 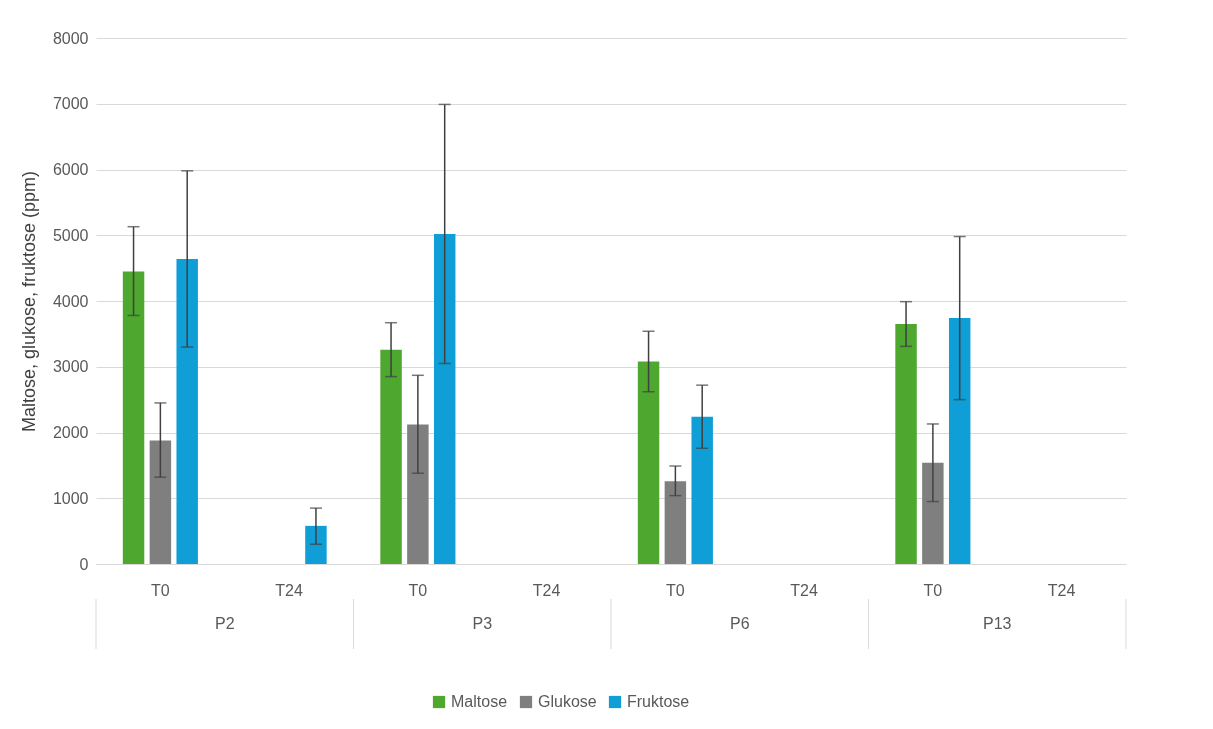 What do you see at coordinates (997, 623) in the screenshot?
I see `text: P13` at bounding box center [997, 623].